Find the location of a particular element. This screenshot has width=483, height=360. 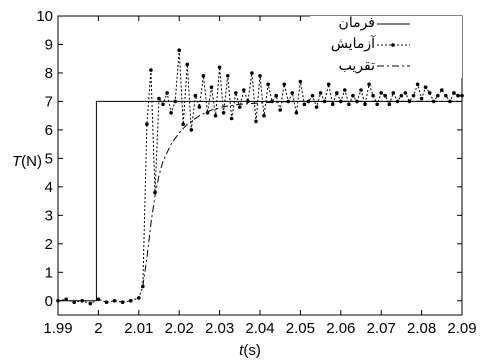

y-tick-label: 6 is located at coordinates (49, 130).